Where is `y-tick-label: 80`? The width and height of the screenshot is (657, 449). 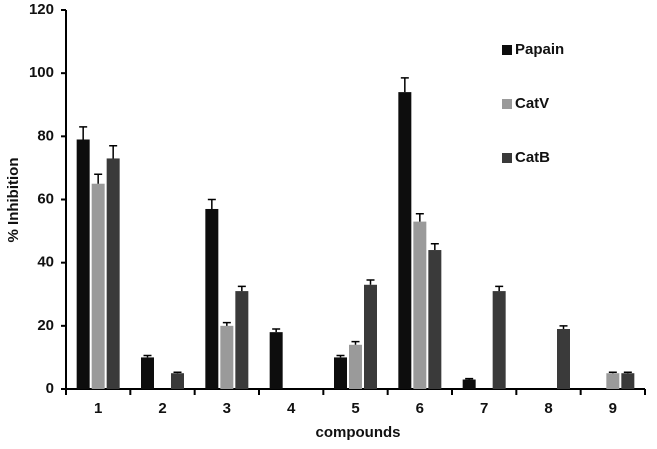
y-tick-label: 80 is located at coordinates (45, 135).